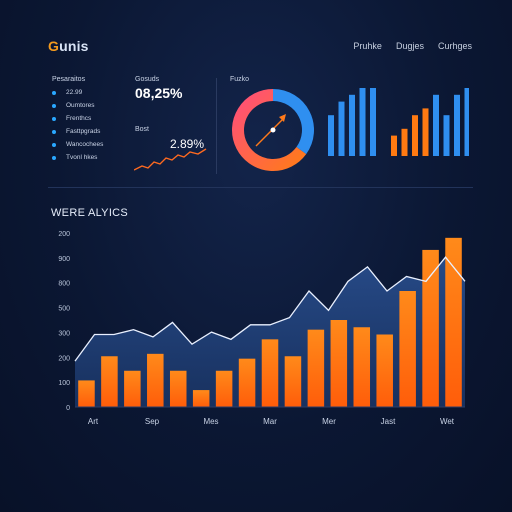 The image size is (512, 512). I want to click on brand-rest: unis, so click(74, 46).